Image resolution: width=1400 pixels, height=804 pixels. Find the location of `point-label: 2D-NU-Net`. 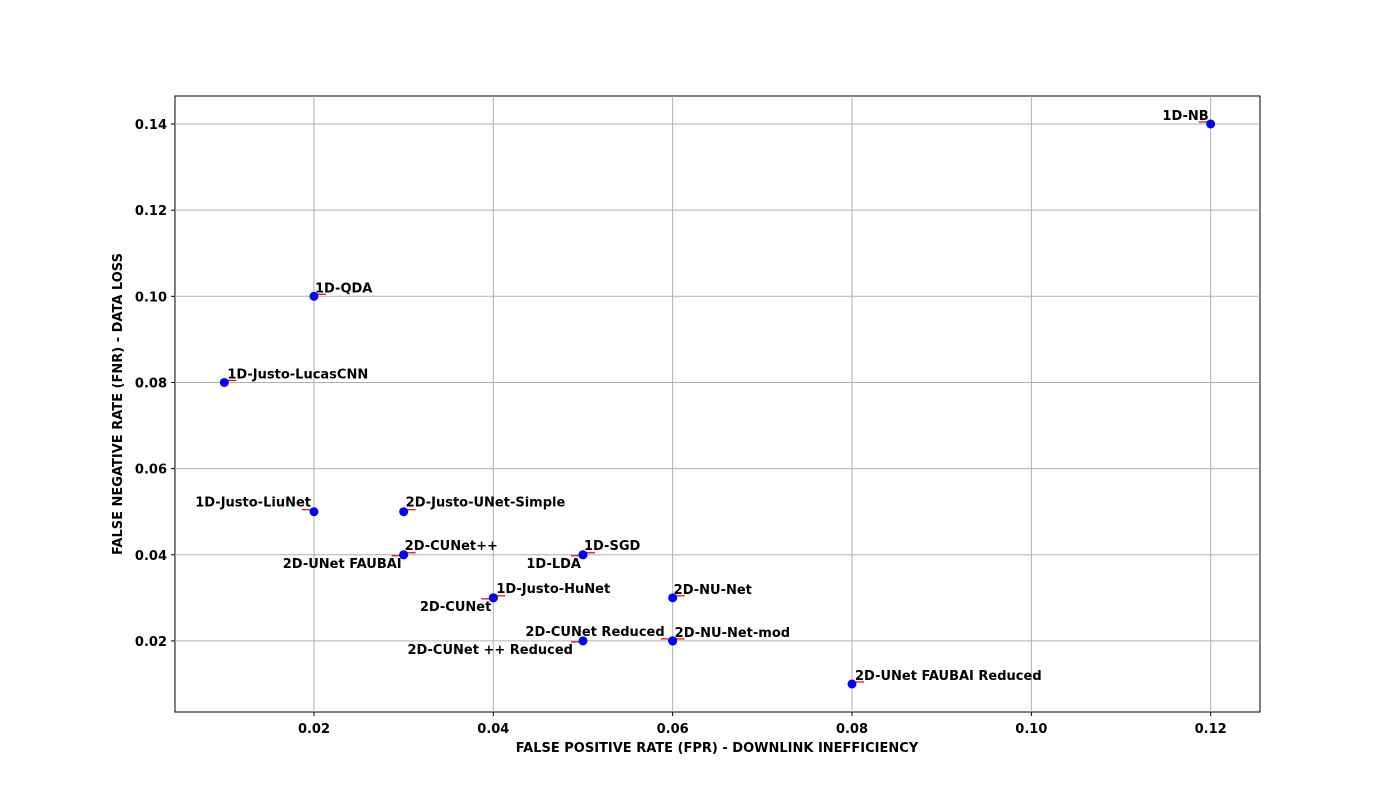

point-label: 2D-NU-Net is located at coordinates (713, 590).